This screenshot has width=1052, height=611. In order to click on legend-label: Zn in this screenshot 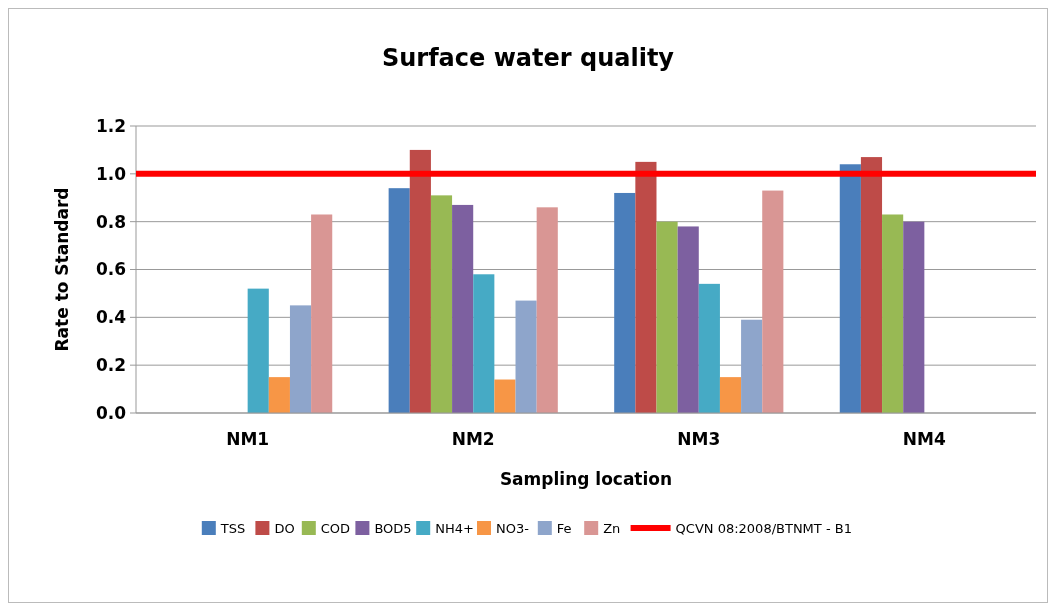, I will do `click(612, 528)`.